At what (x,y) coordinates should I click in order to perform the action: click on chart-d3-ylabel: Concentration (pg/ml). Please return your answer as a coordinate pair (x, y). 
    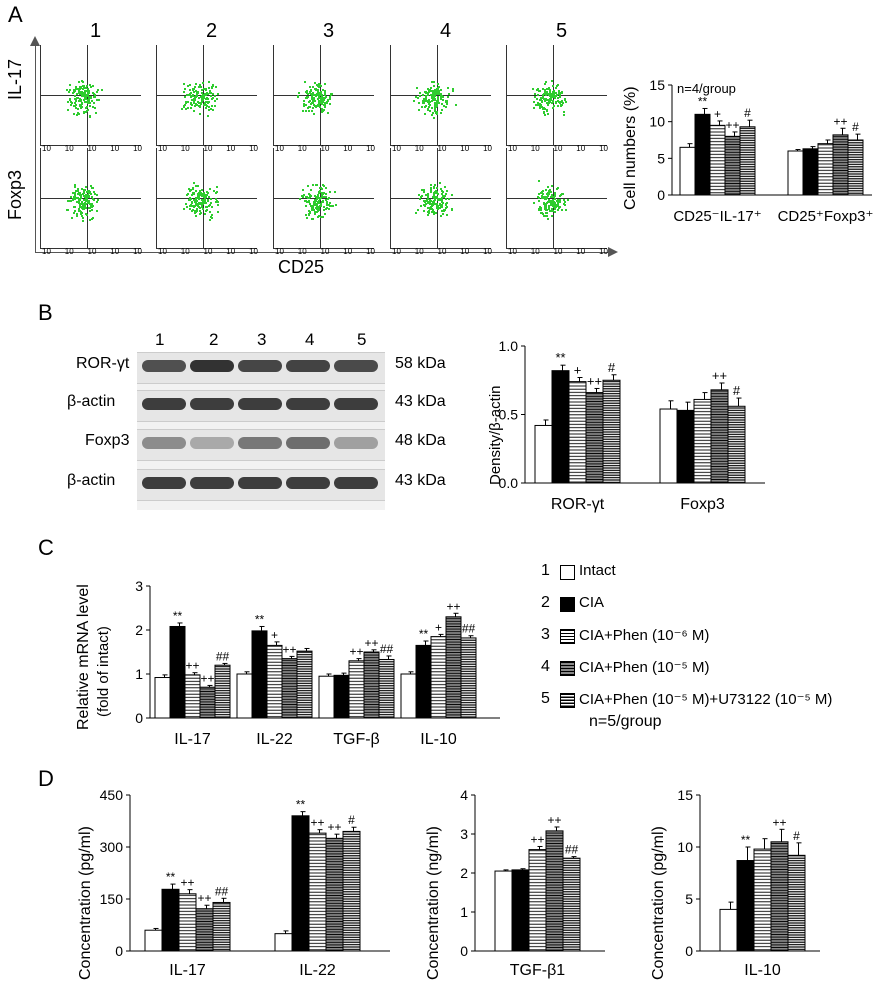
    Looking at the image, I should click on (658, 903).